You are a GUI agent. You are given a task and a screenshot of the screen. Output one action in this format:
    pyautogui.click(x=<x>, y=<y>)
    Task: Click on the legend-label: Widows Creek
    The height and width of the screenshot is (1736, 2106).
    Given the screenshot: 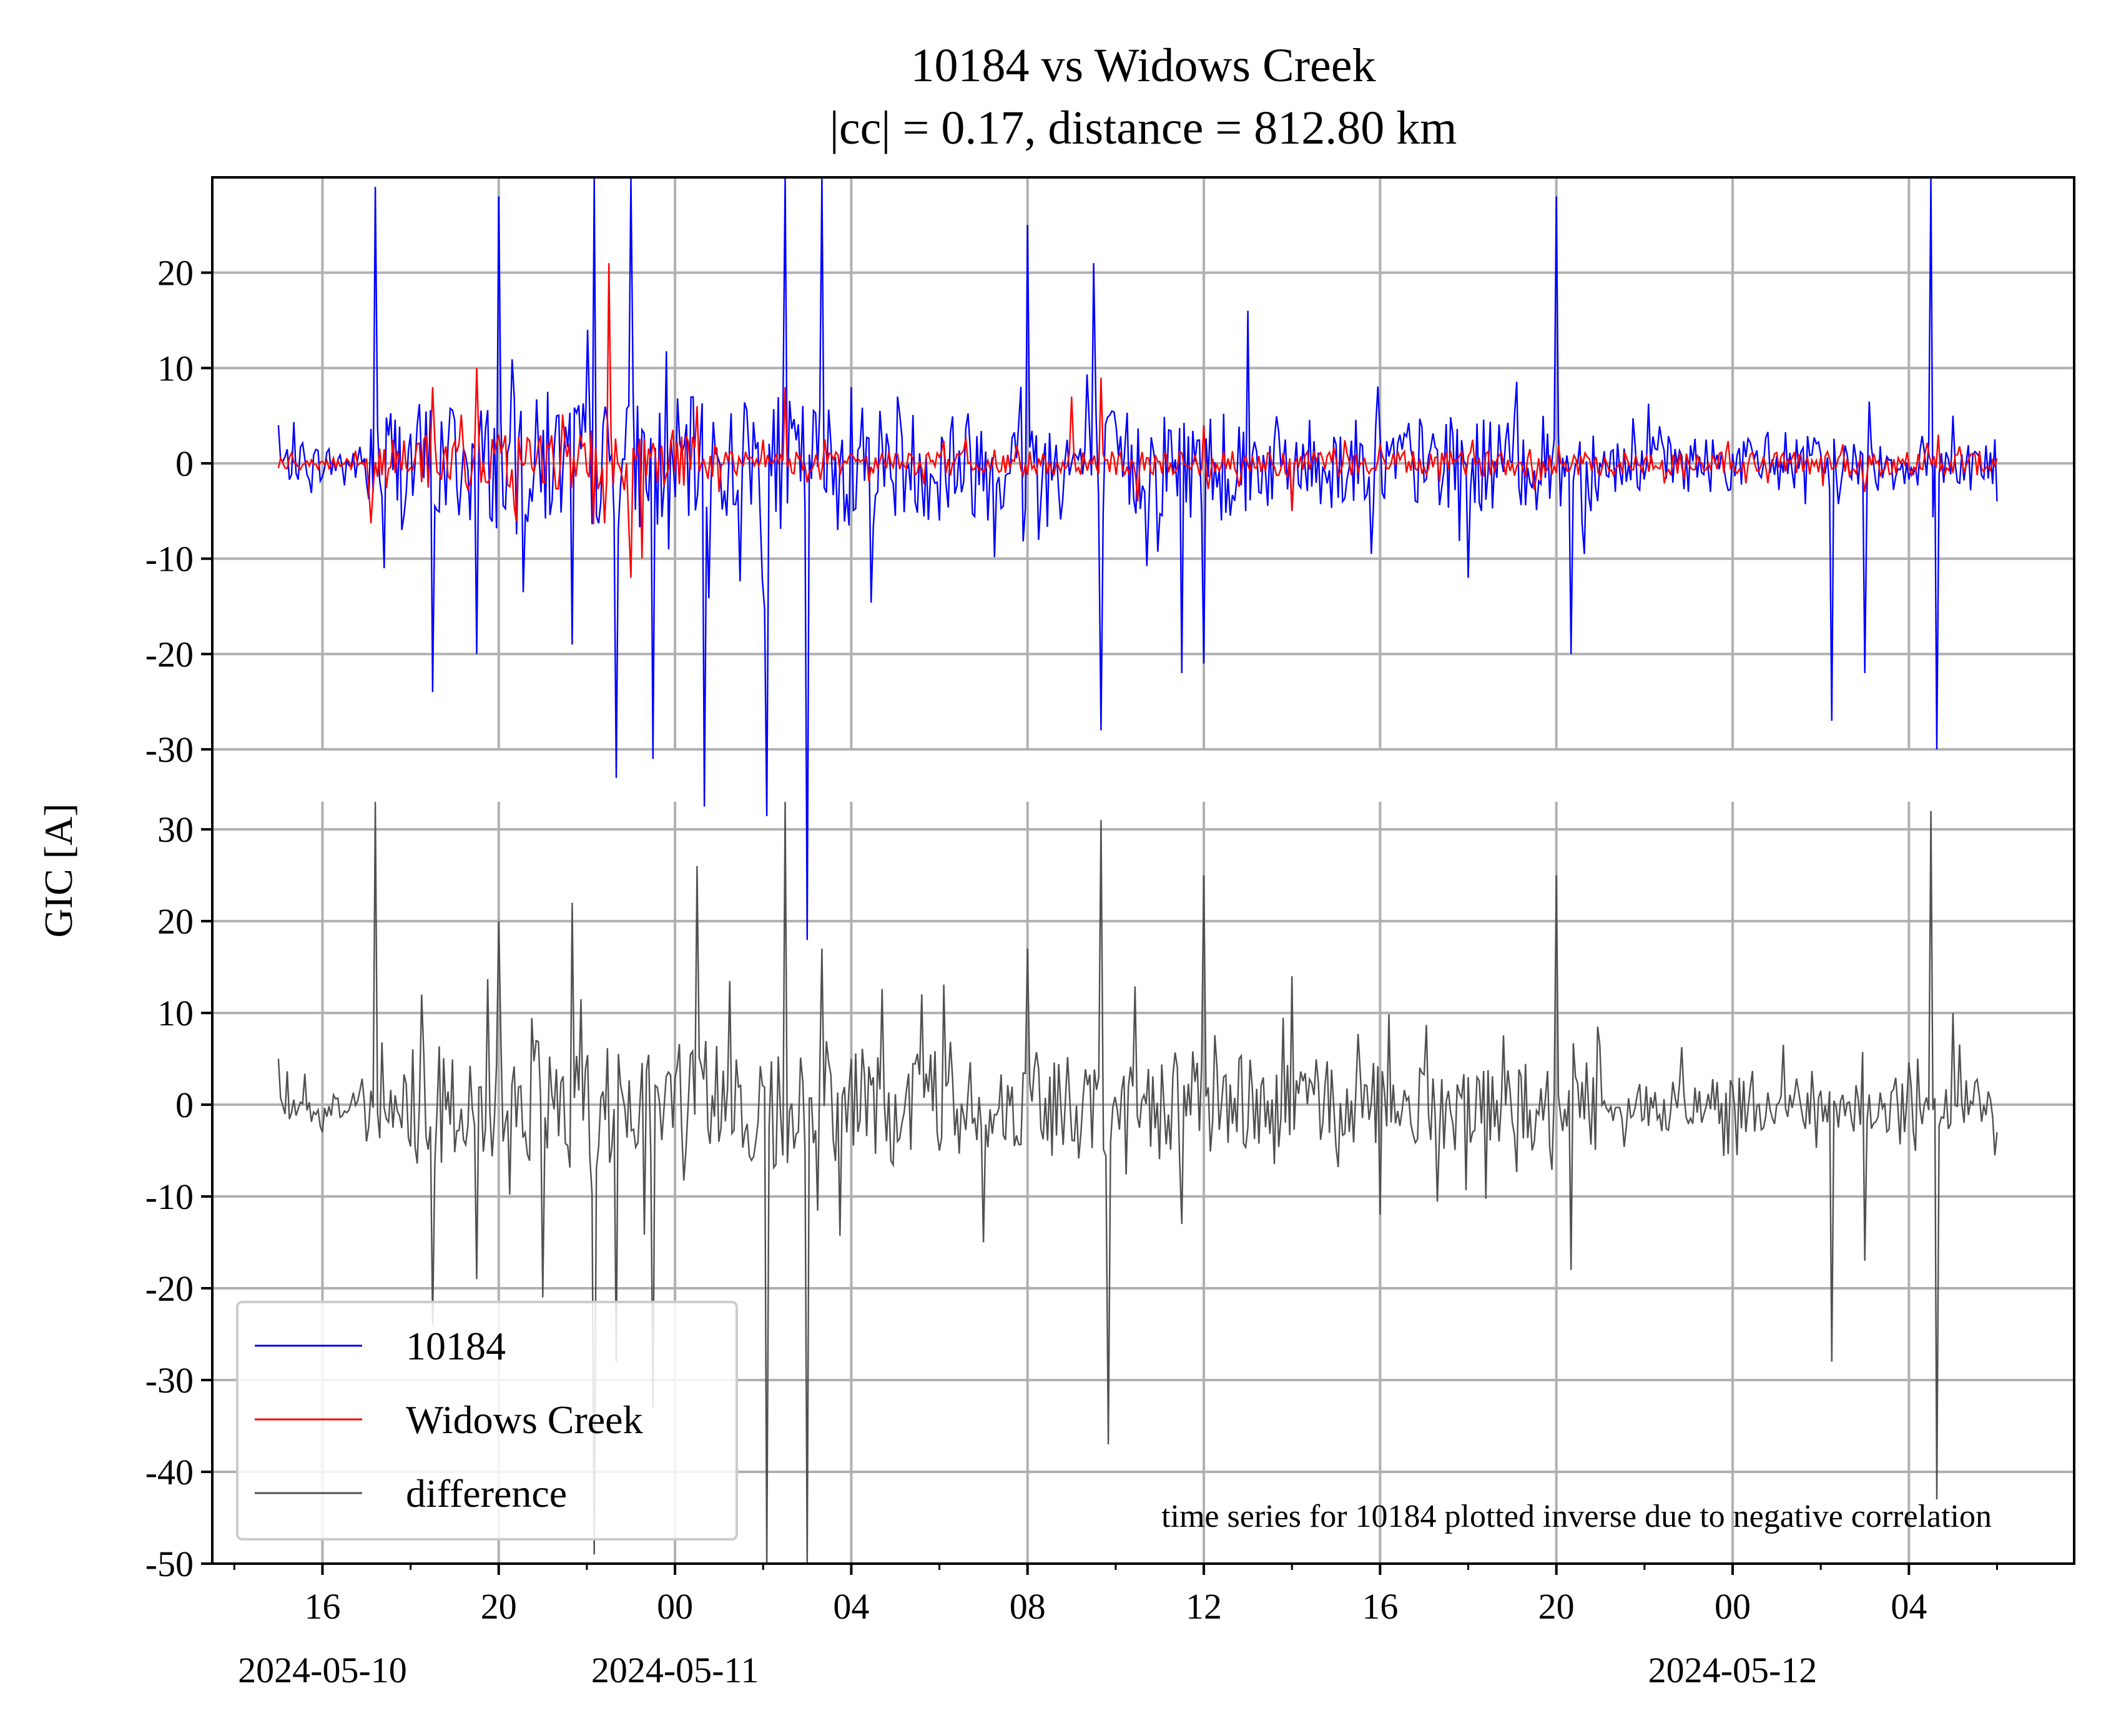 What is the action you would take?
    pyautogui.click(x=524, y=1420)
    